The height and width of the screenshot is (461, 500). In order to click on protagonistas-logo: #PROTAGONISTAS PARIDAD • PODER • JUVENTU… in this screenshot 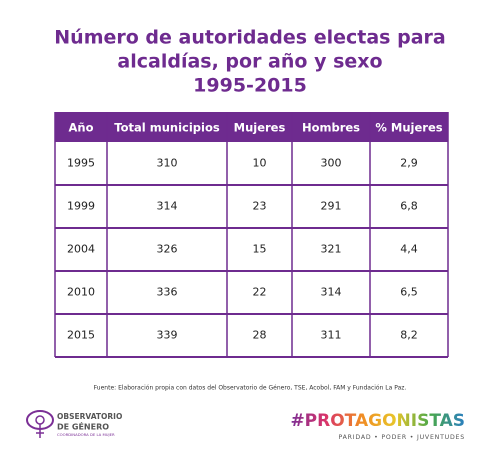, I will do `click(377, 426)`.